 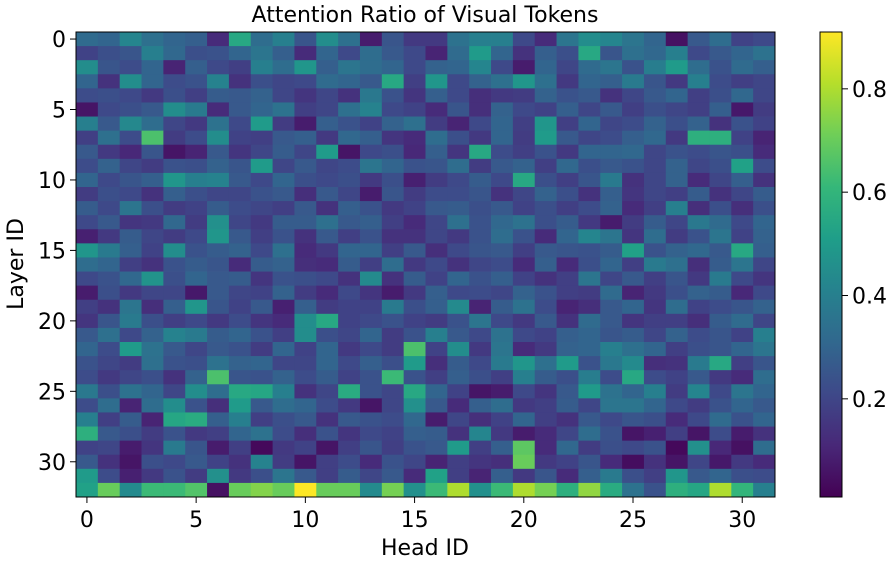 What do you see at coordinates (59, 111) in the screenshot?
I see `y-tick-label: 5` at bounding box center [59, 111].